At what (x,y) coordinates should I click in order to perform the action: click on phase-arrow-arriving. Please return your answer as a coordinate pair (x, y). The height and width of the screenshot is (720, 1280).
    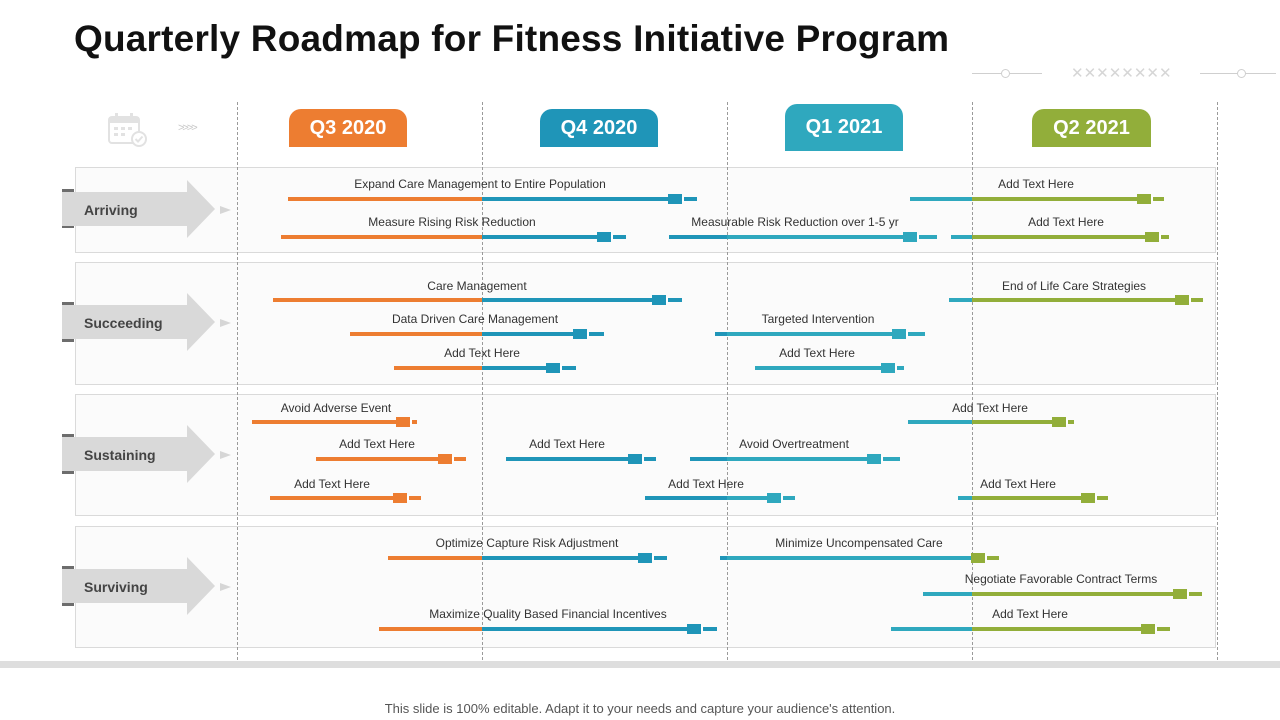
    Looking at the image, I should click on (138, 209).